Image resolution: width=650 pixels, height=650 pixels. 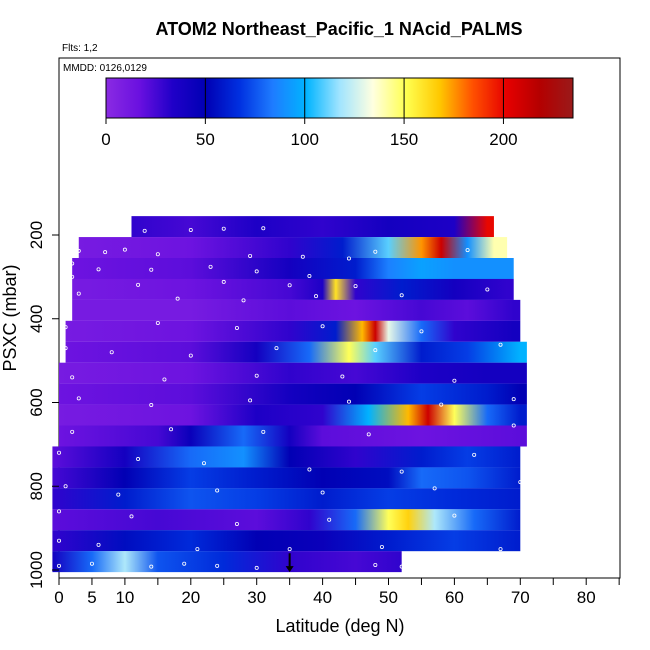 What do you see at coordinates (338, 29) in the screenshot?
I see `chart-title: ATOM2 Northeast_Pacific_1 NAcid_PALMS` at bounding box center [338, 29].